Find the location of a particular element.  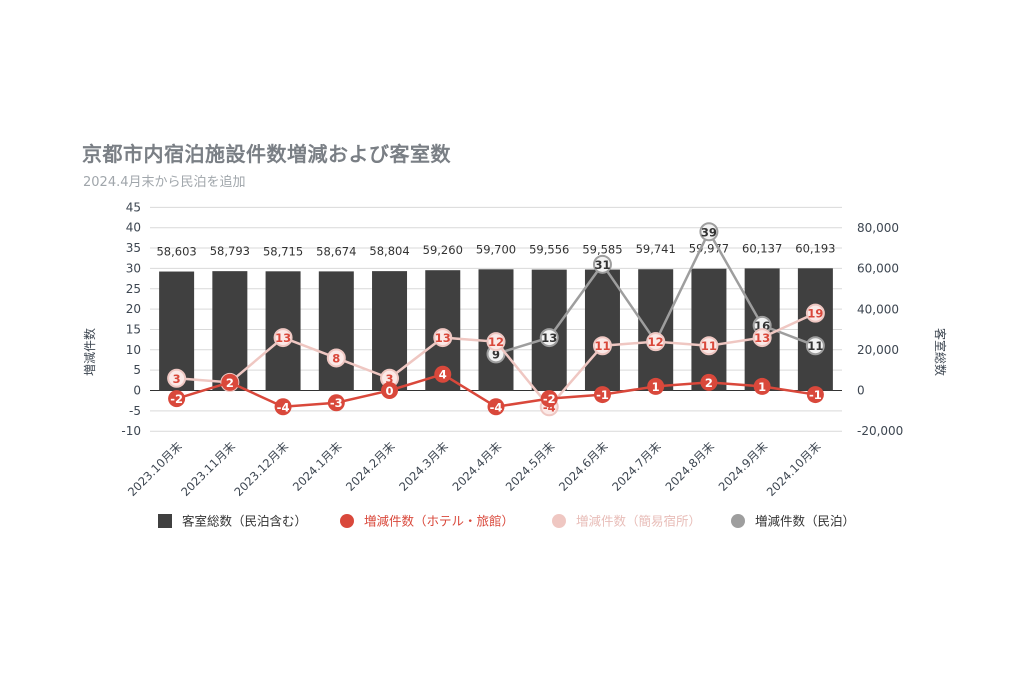

left-axis-tick-label: 45 is located at coordinates (133, 207).